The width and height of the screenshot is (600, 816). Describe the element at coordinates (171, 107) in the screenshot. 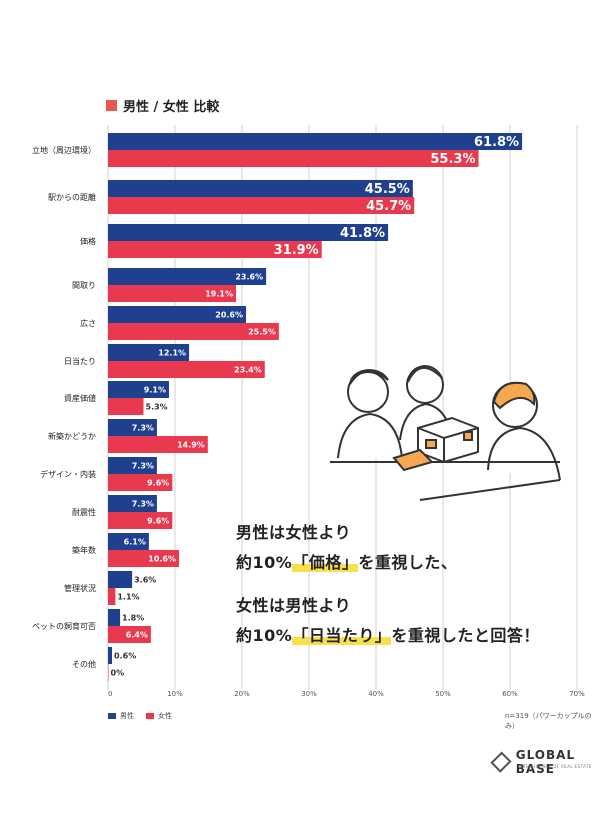

I see `chart-title-text: 男性 / 女性 比較` at that location.